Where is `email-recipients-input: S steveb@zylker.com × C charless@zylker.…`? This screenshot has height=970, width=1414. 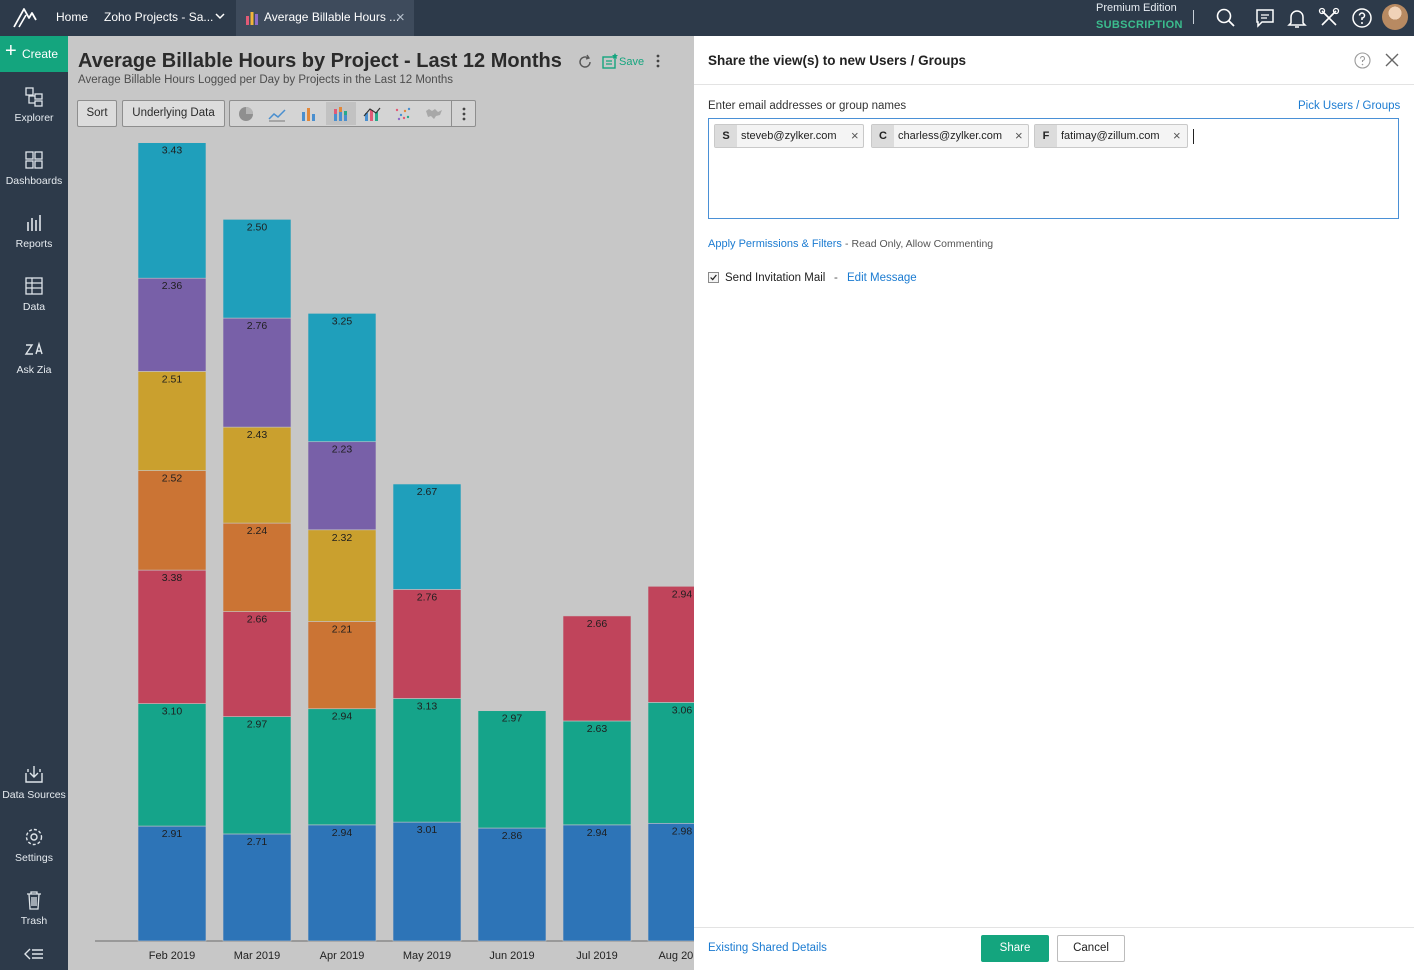
email-recipients-input: S steveb@zylker.com × C charless@zylker.… is located at coordinates (1053, 168).